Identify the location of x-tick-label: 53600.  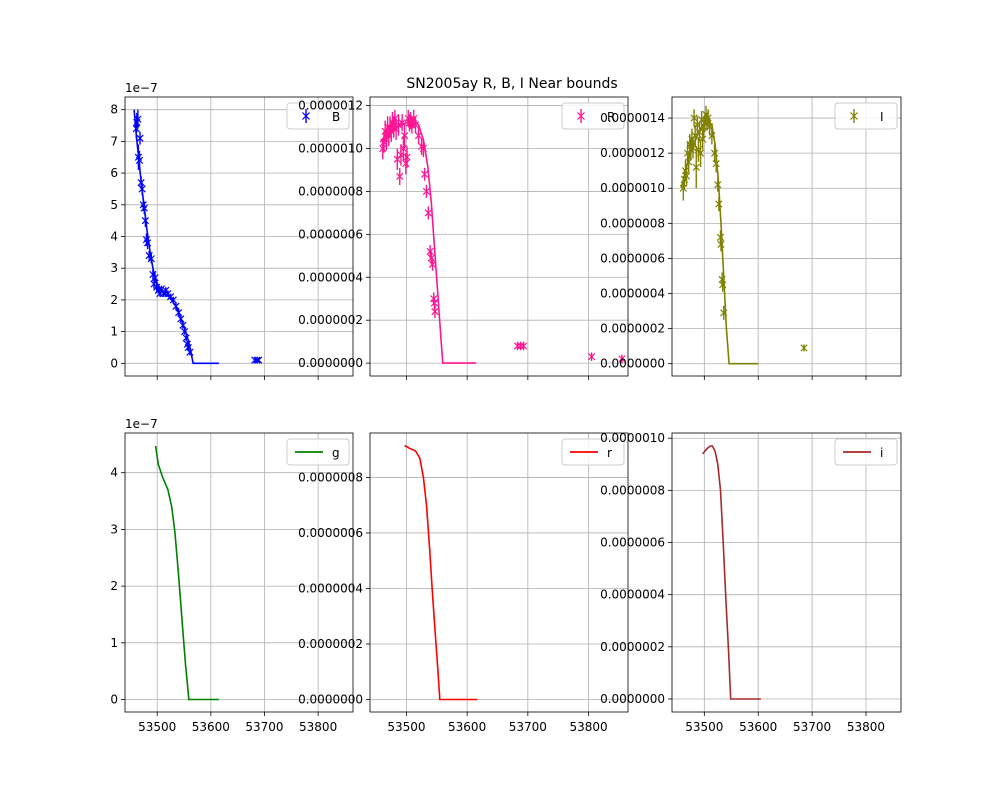
(211, 727).